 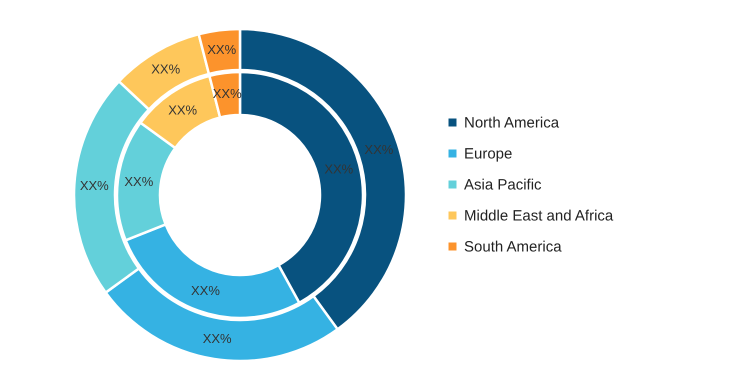 I want to click on legend-label: Middle East and Africa, so click(x=539, y=216).